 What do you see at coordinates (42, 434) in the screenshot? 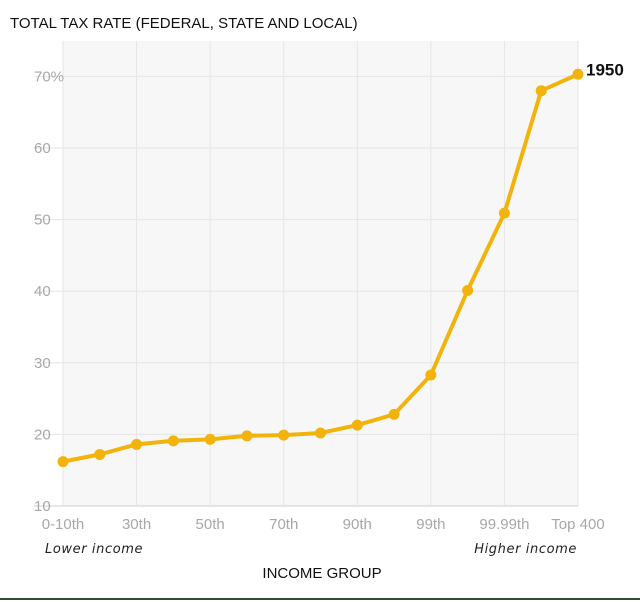
I see `y-tick-label: 20` at bounding box center [42, 434].